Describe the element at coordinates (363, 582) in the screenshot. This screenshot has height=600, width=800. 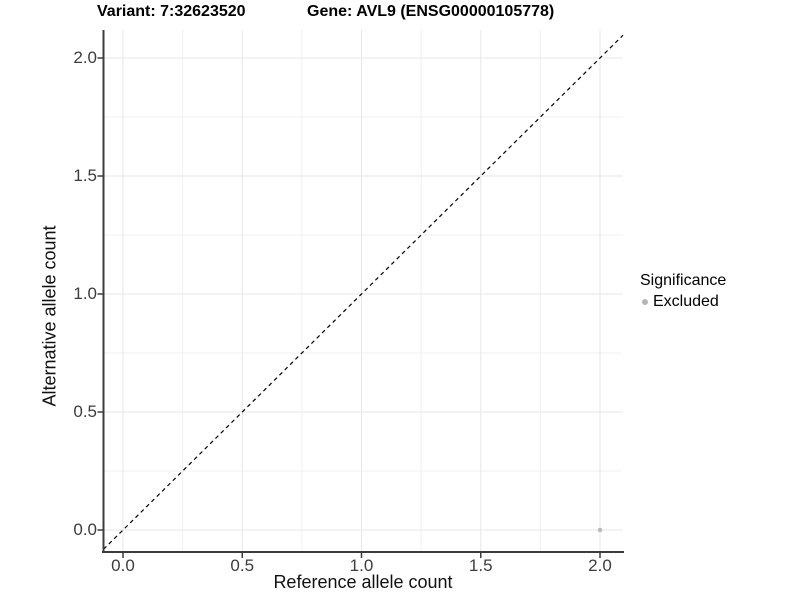
I see `x-axis-title: Reference allele count` at that location.